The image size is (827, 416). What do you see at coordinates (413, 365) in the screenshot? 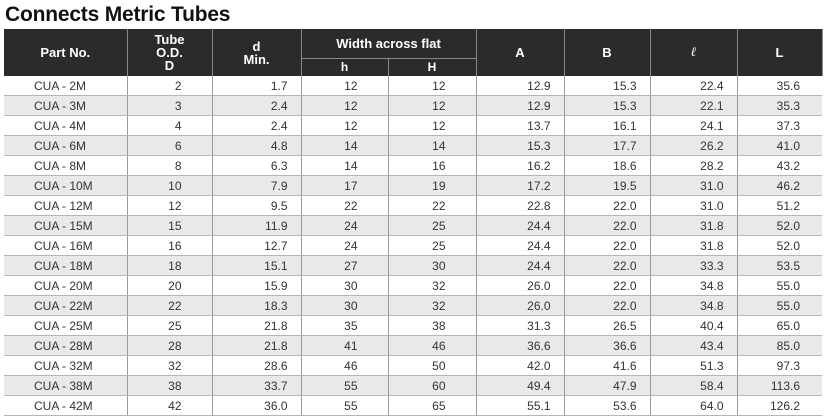
I see `table-row: CUA - 32M 32 28.6 46 50 42.0 41.6 51.3 97.3` at bounding box center [413, 365].